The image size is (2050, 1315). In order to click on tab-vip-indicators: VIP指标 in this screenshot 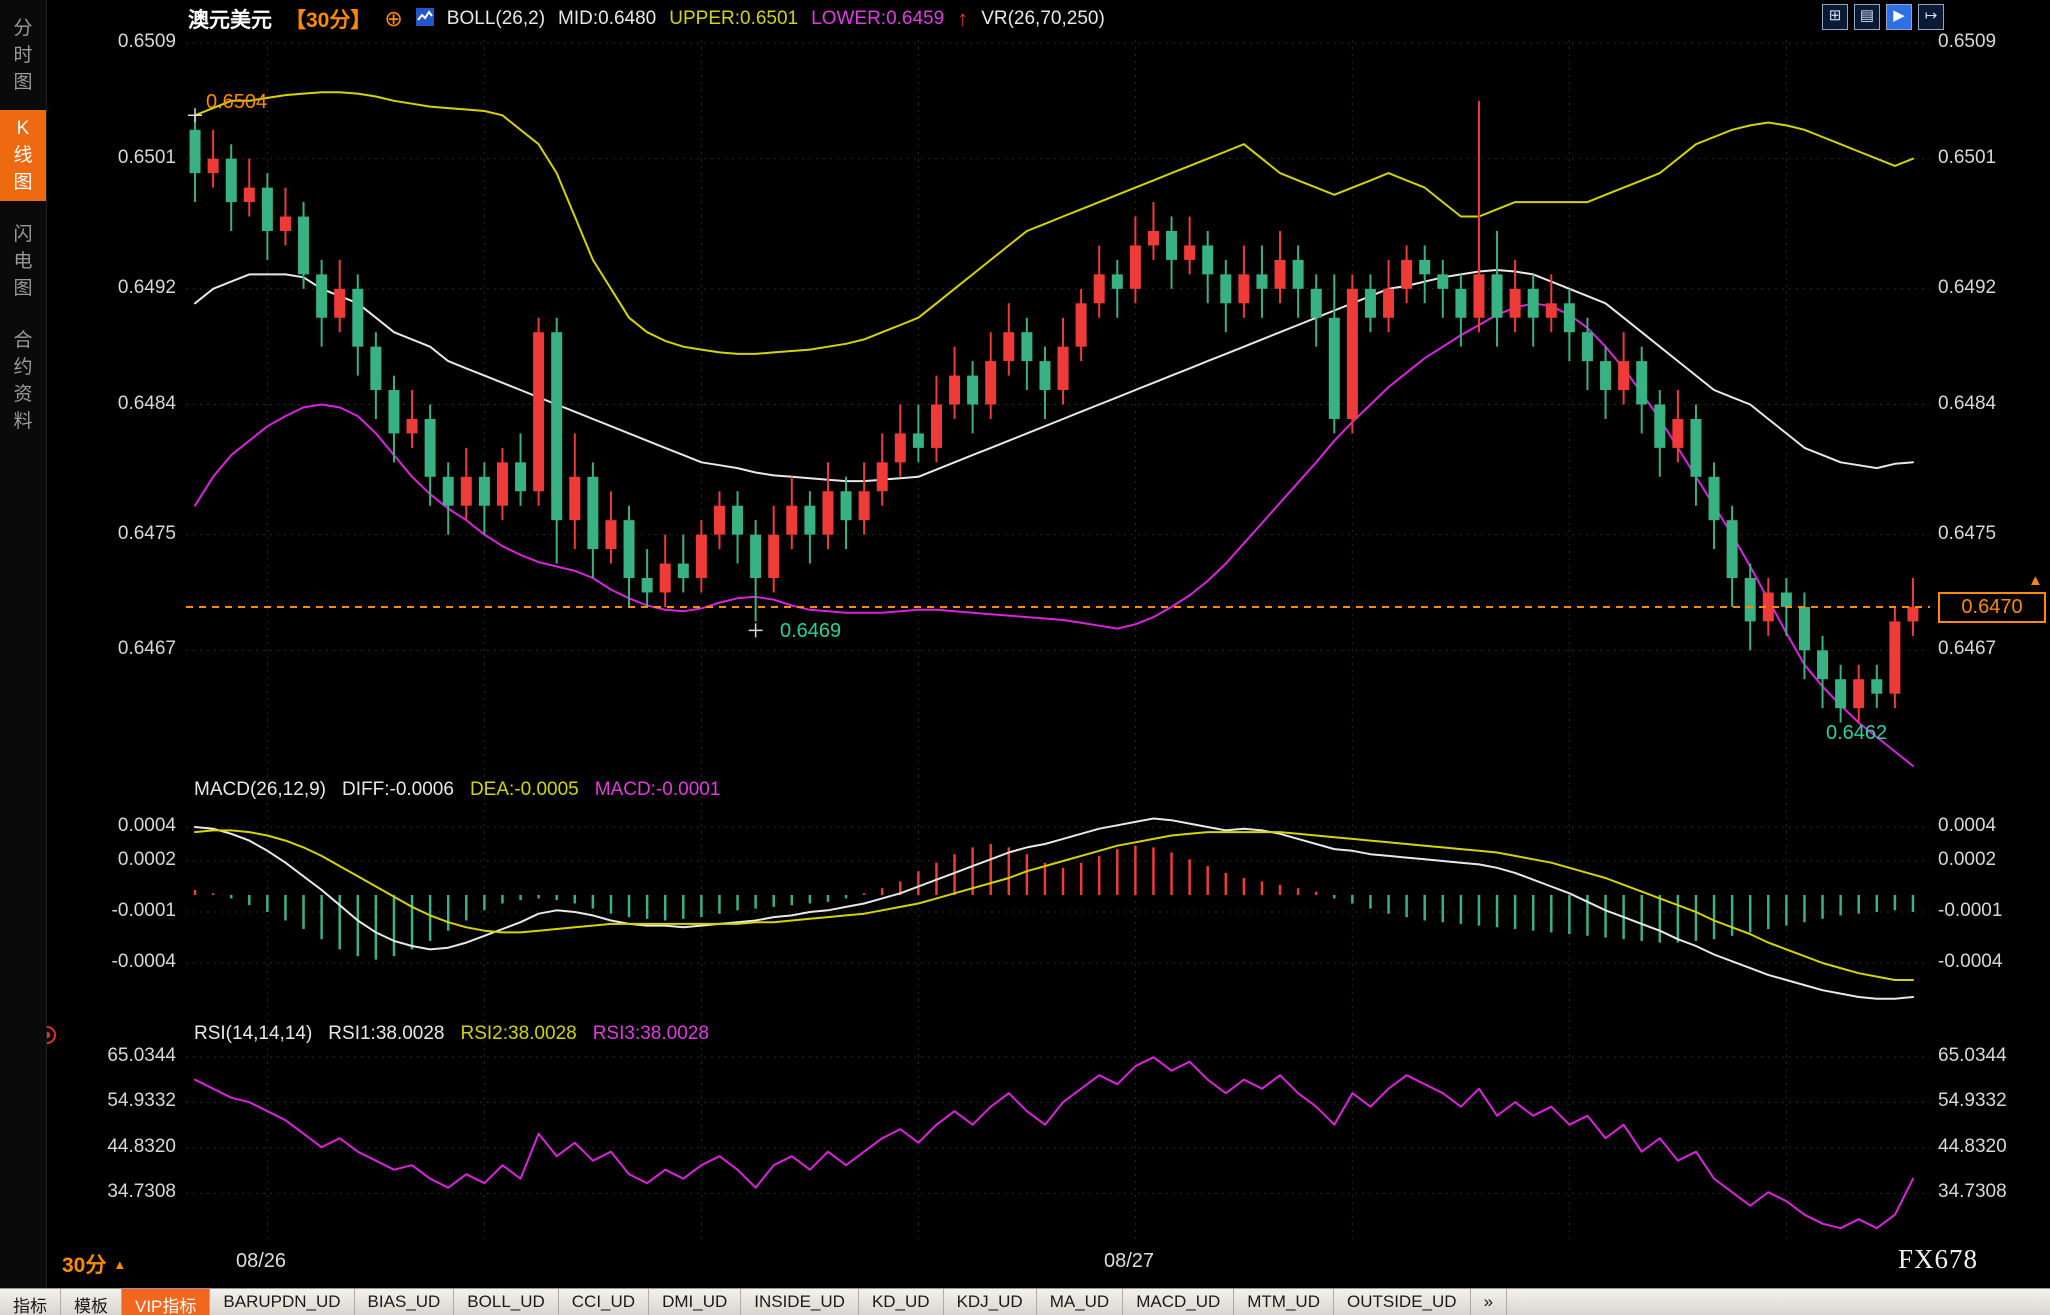, I will do `click(166, 1302)`.